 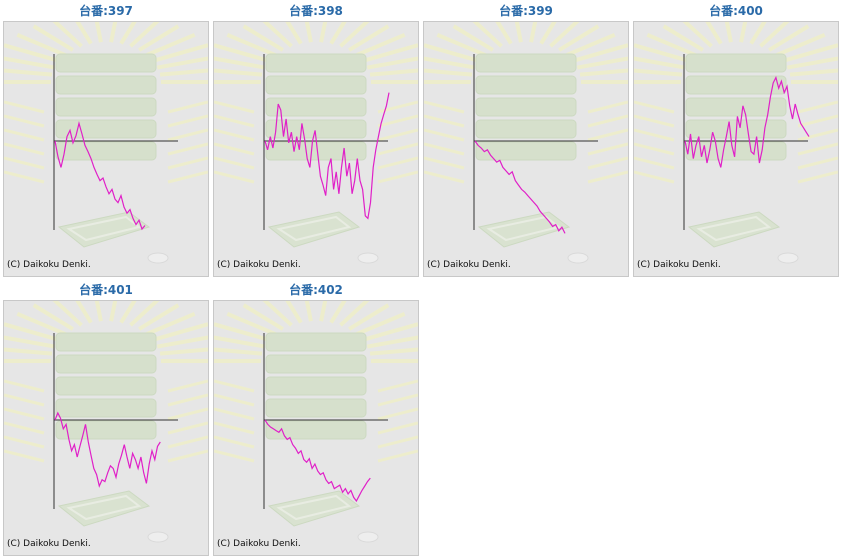 What do you see at coordinates (106, 11) in the screenshot?
I see `chart-title: 台番:397` at bounding box center [106, 11].